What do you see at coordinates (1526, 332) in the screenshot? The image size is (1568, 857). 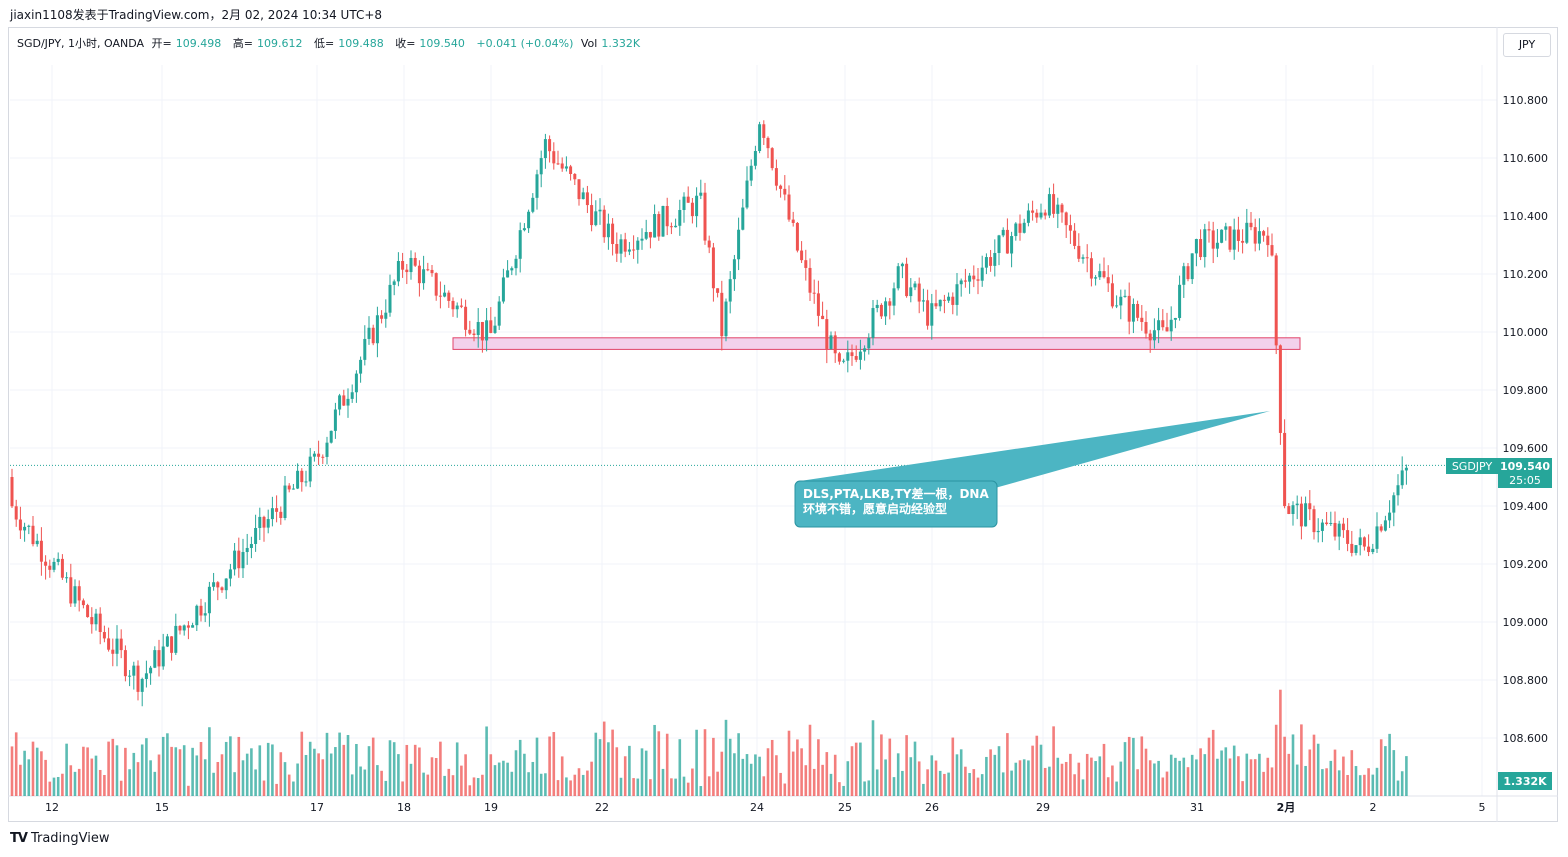 I see `y-tick-label: 110.000` at bounding box center [1526, 332].